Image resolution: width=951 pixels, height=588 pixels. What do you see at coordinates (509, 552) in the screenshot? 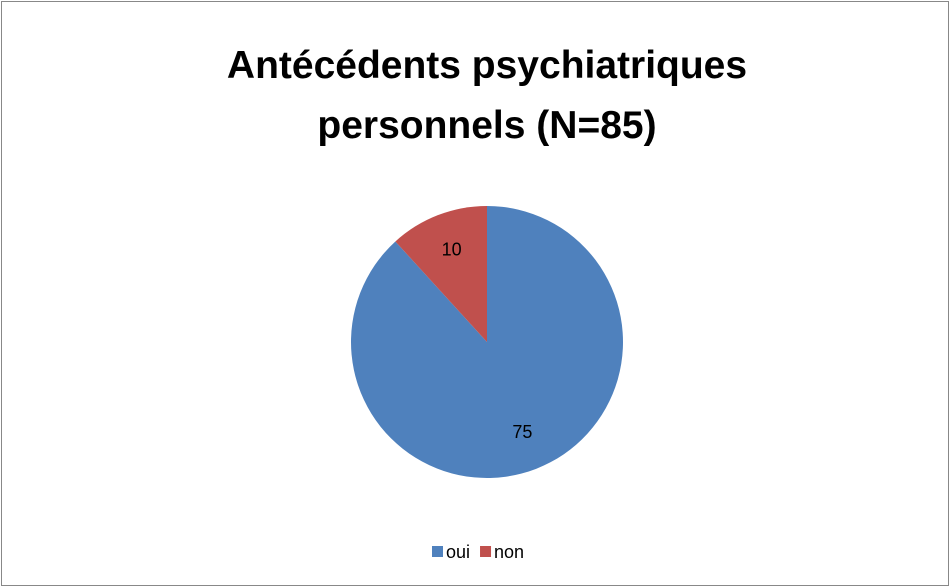
I see `legend-label: non` at bounding box center [509, 552].